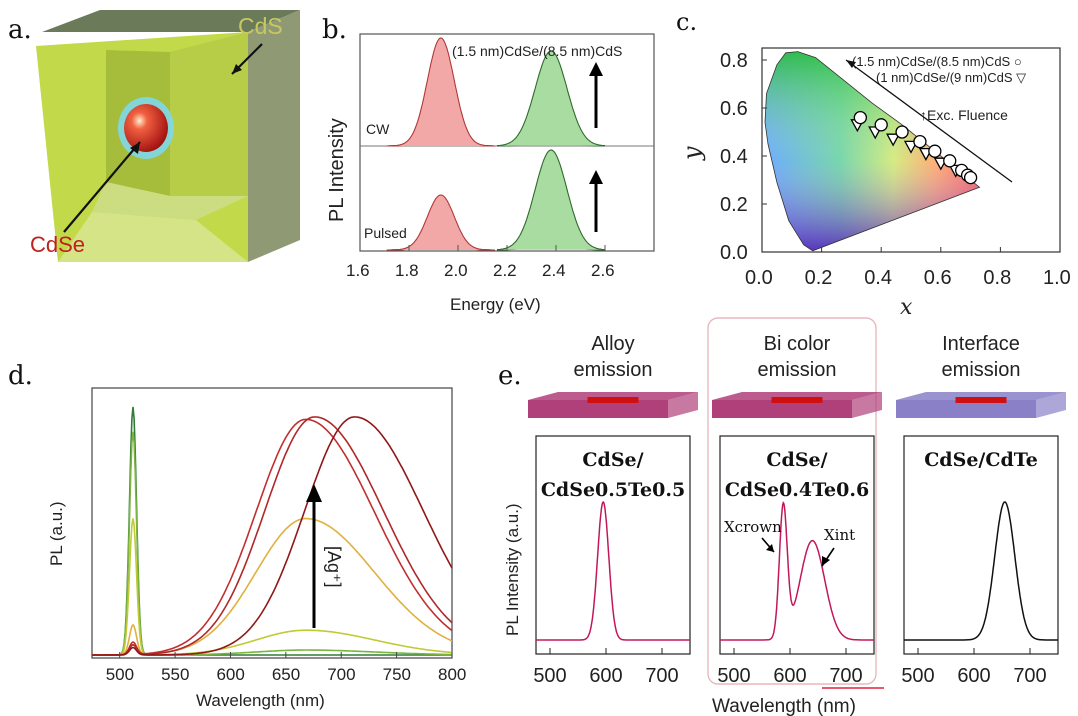  Describe the element at coordinates (57, 244) in the screenshot. I see `cdse-label: CdSe` at that location.